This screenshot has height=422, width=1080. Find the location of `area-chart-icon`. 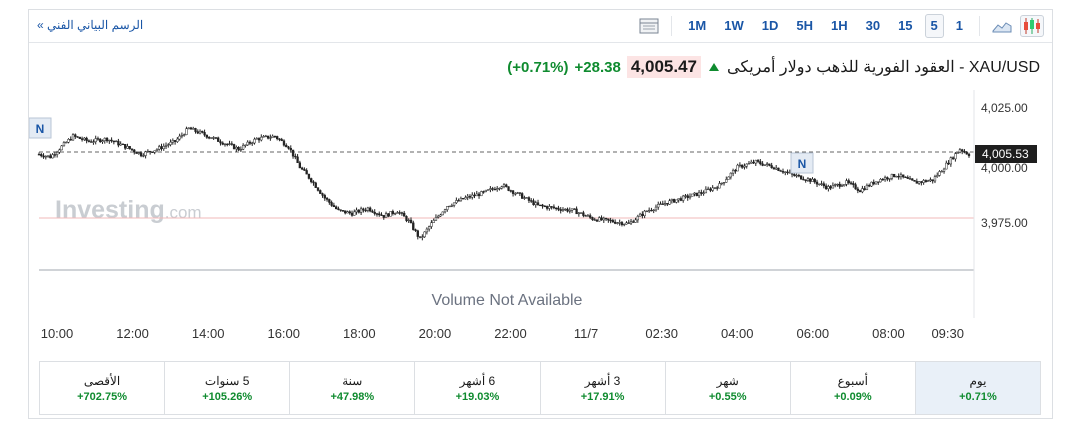

area-chart-icon is located at coordinates (1002, 26).